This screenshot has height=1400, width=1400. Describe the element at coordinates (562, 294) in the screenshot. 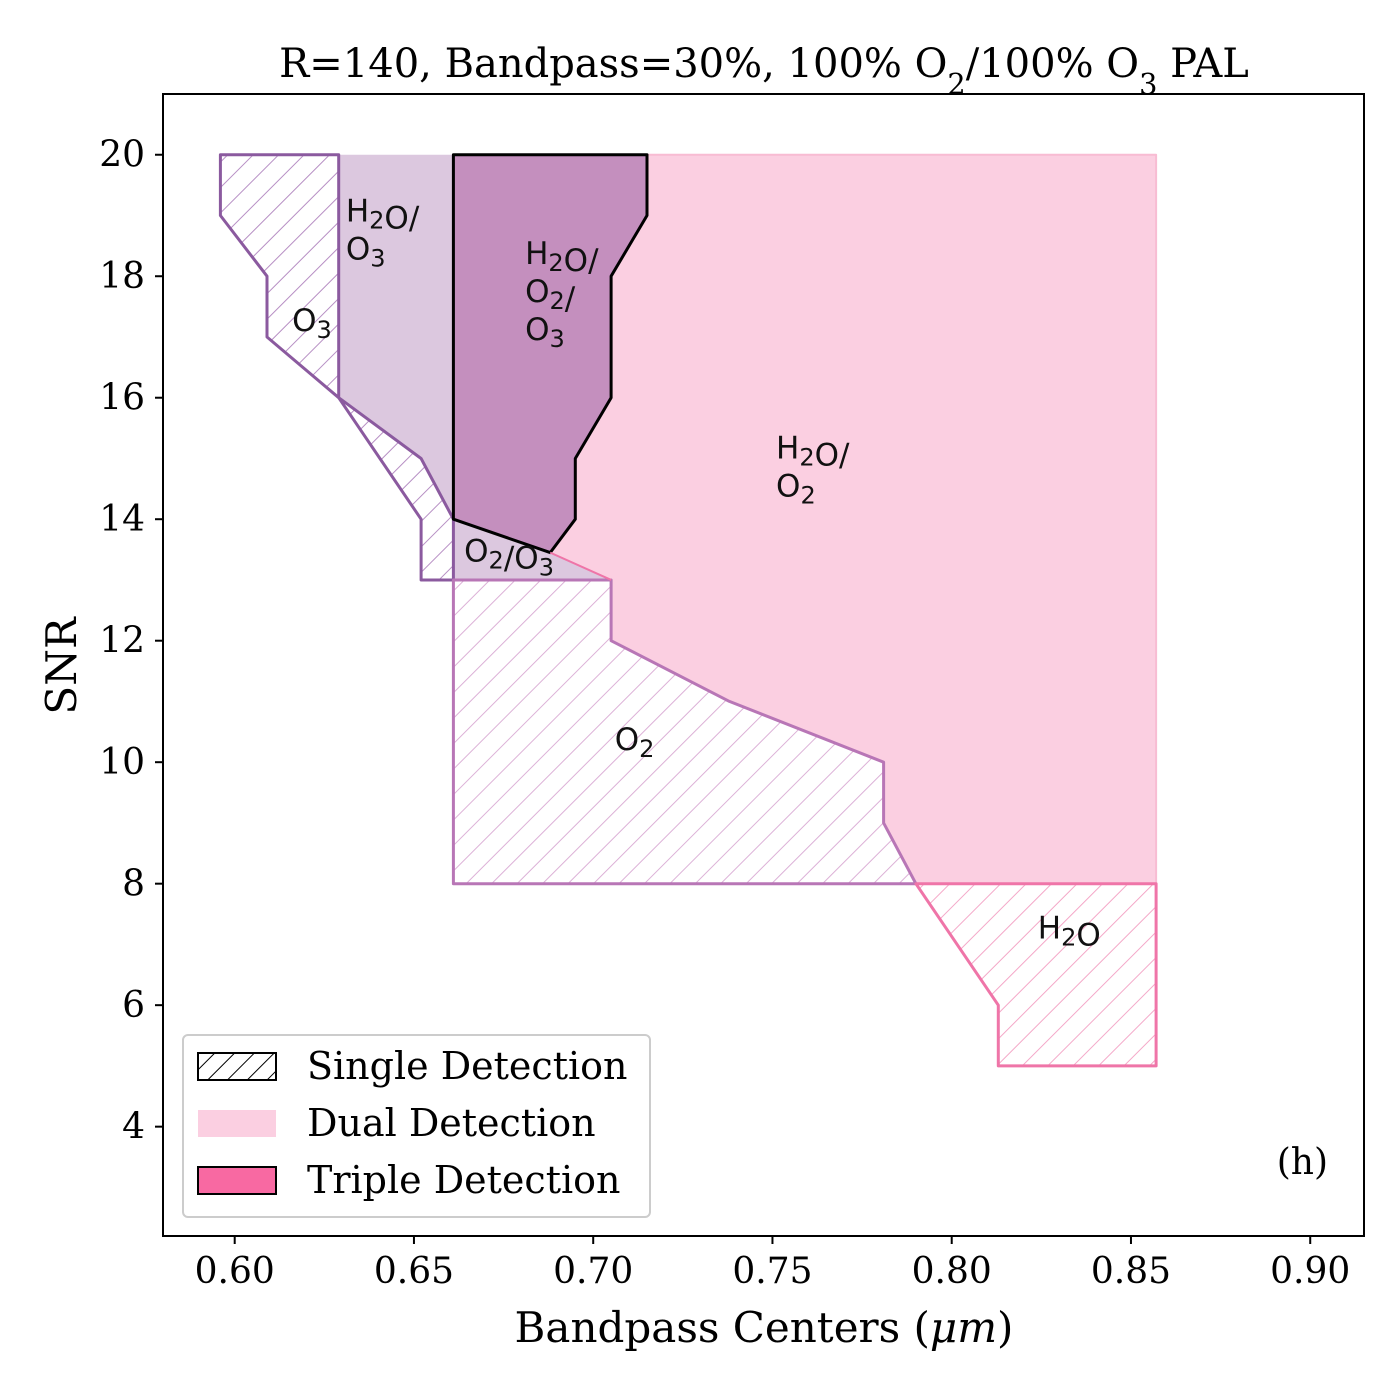

I see `region-label: H2O/O2/O3` at that location.